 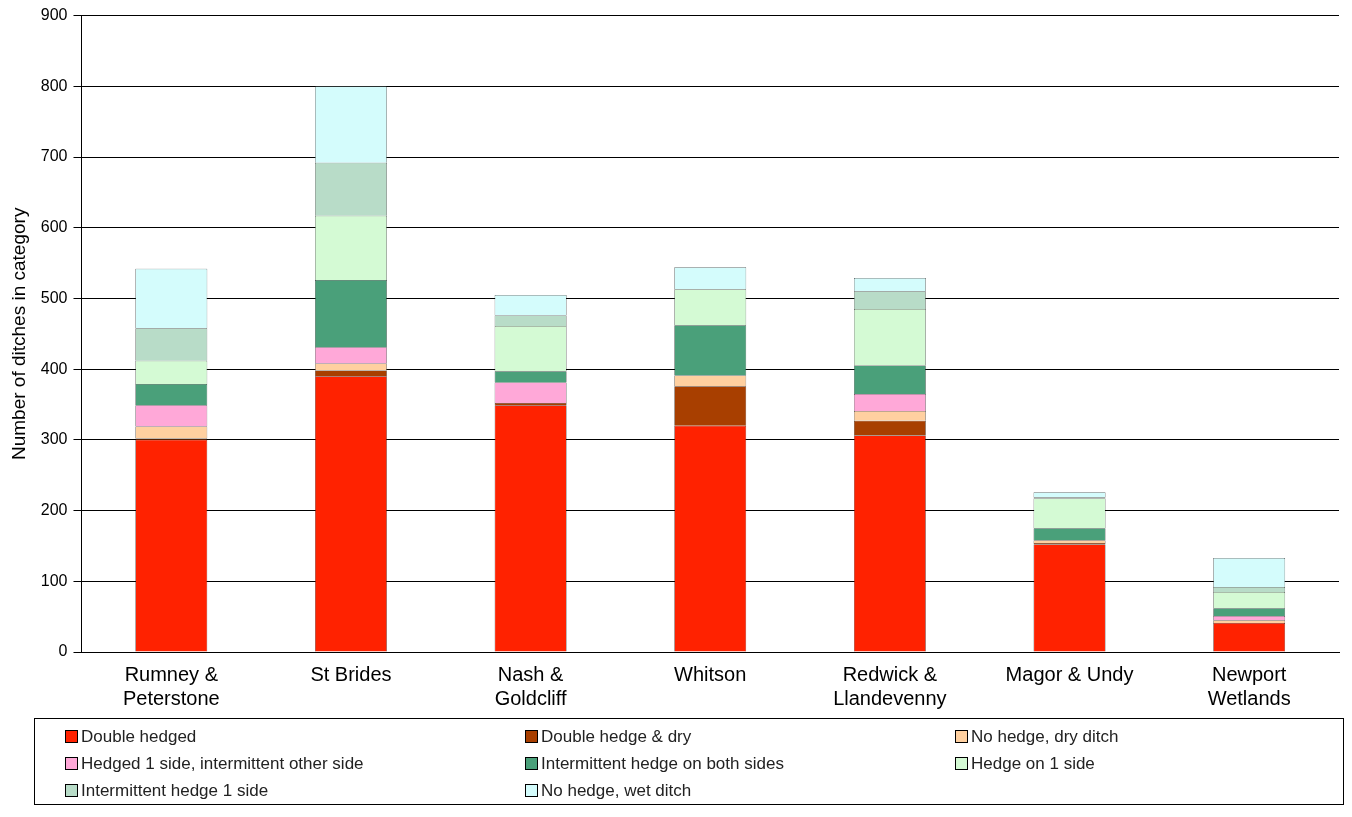 What do you see at coordinates (616, 790) in the screenshot?
I see `legend-label: No hedge, wet ditch` at bounding box center [616, 790].